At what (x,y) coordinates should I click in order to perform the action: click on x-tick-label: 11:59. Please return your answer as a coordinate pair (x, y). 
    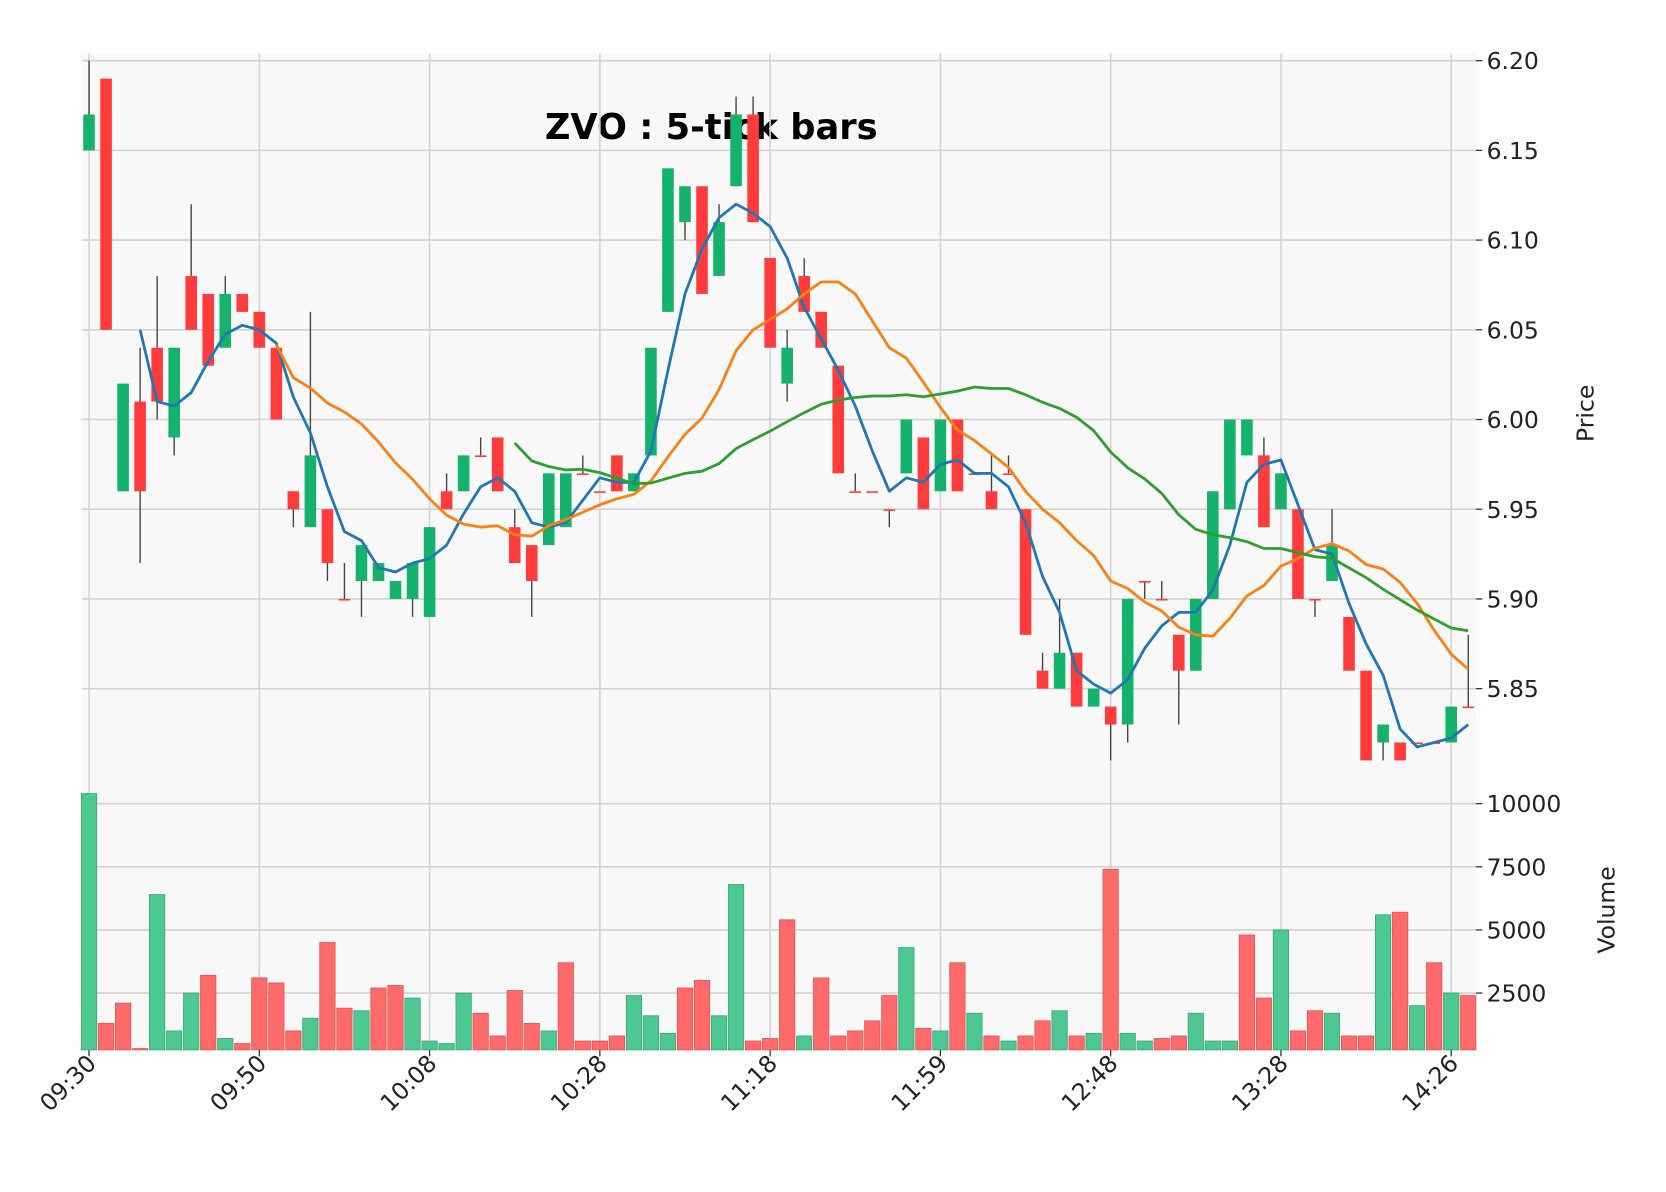
    Looking at the image, I should click on (920, 1083).